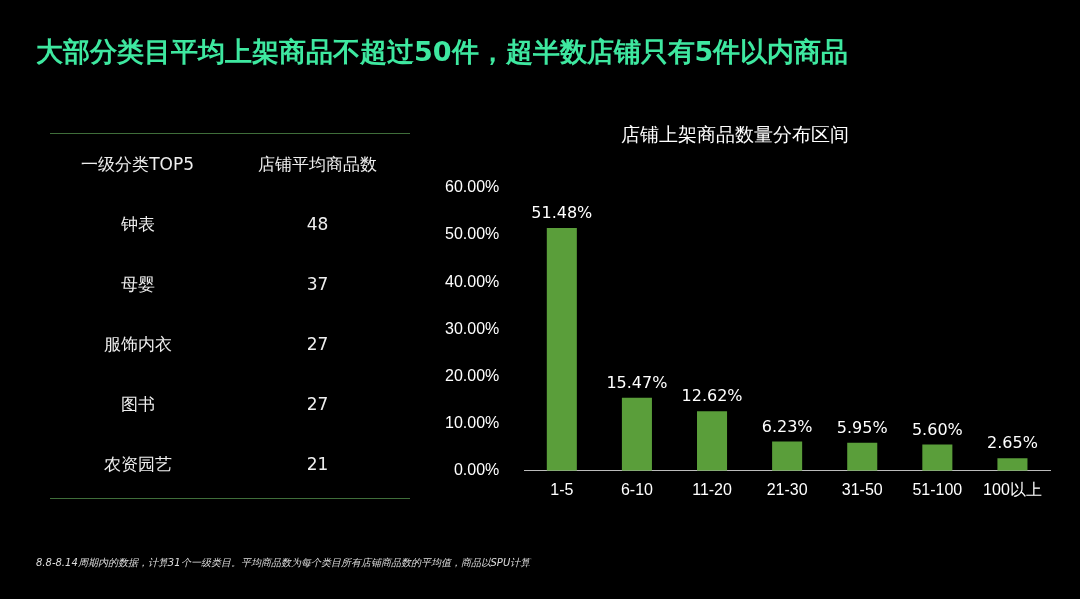 This screenshot has height=599, width=1080. Describe the element at coordinates (317, 284) in the screenshot. I see `data-label: 37` at that location.